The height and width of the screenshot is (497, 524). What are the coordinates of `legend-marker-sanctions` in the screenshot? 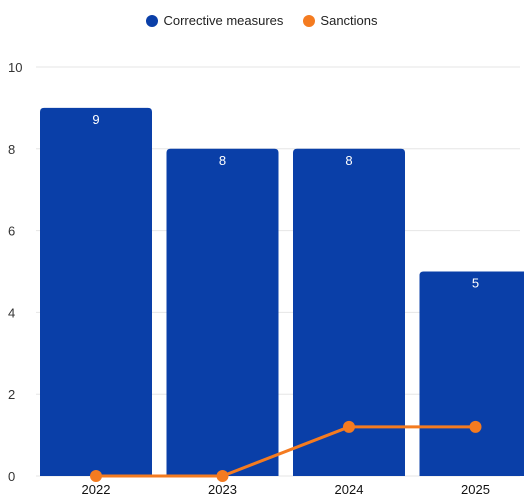 It's located at (309, 20).